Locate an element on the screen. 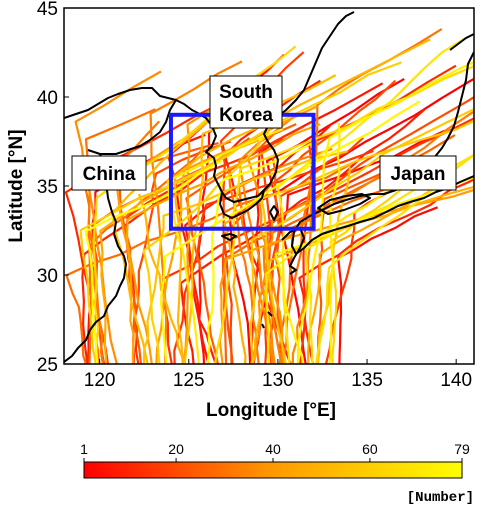 This screenshot has height=508, width=484. colorbar-tick-label: 1 is located at coordinates (84, 449).